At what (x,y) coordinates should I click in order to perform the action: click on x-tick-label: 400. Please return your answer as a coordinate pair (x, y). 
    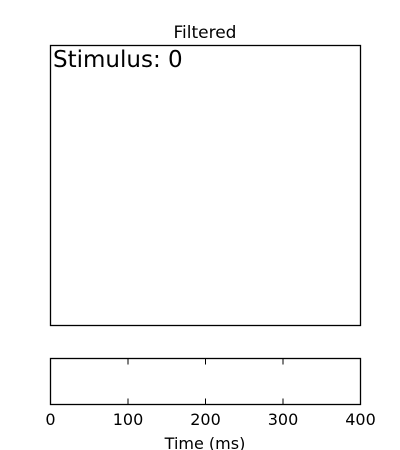
    Looking at the image, I should click on (360, 419).